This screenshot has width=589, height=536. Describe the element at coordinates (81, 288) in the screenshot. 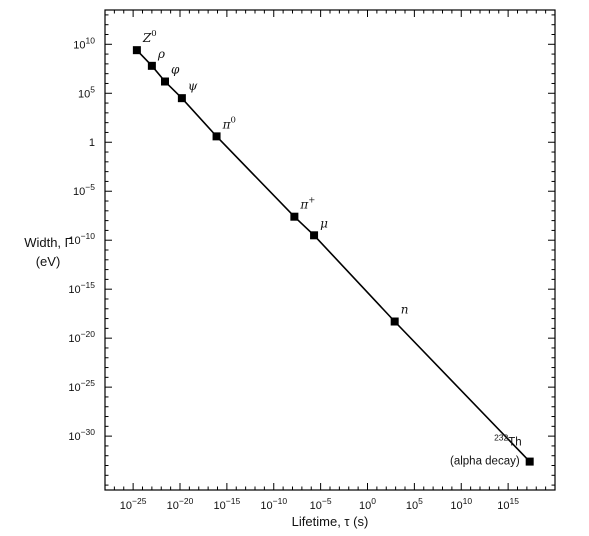

I see `y-tick-label: 10⁻¹⁵` at that location.